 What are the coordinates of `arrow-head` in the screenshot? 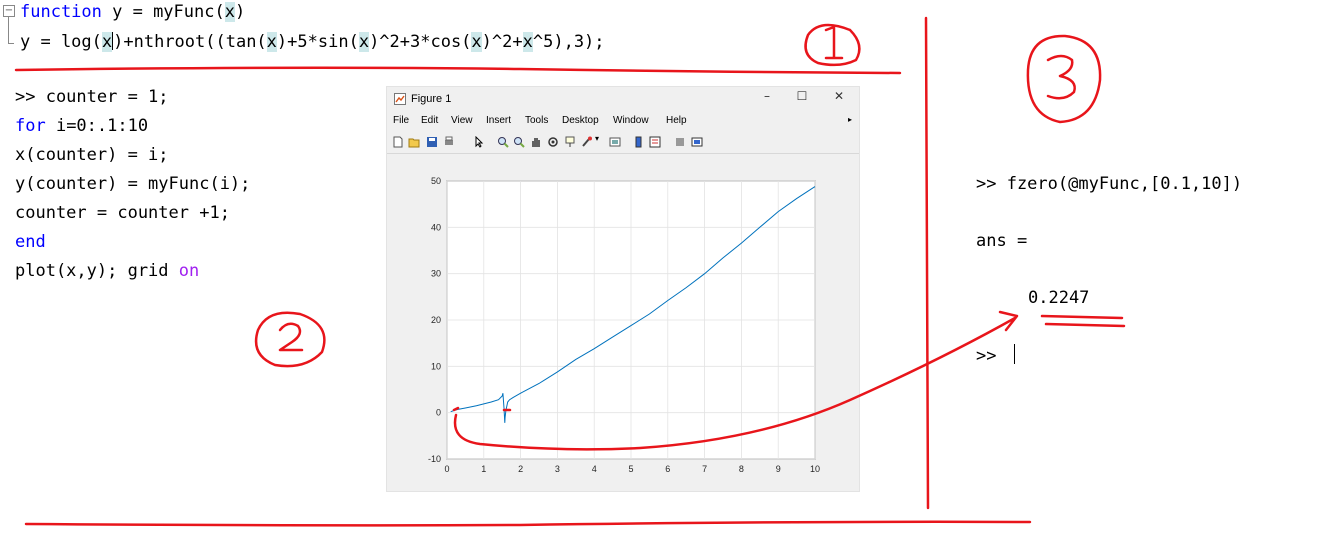 It's located at (1008, 321).